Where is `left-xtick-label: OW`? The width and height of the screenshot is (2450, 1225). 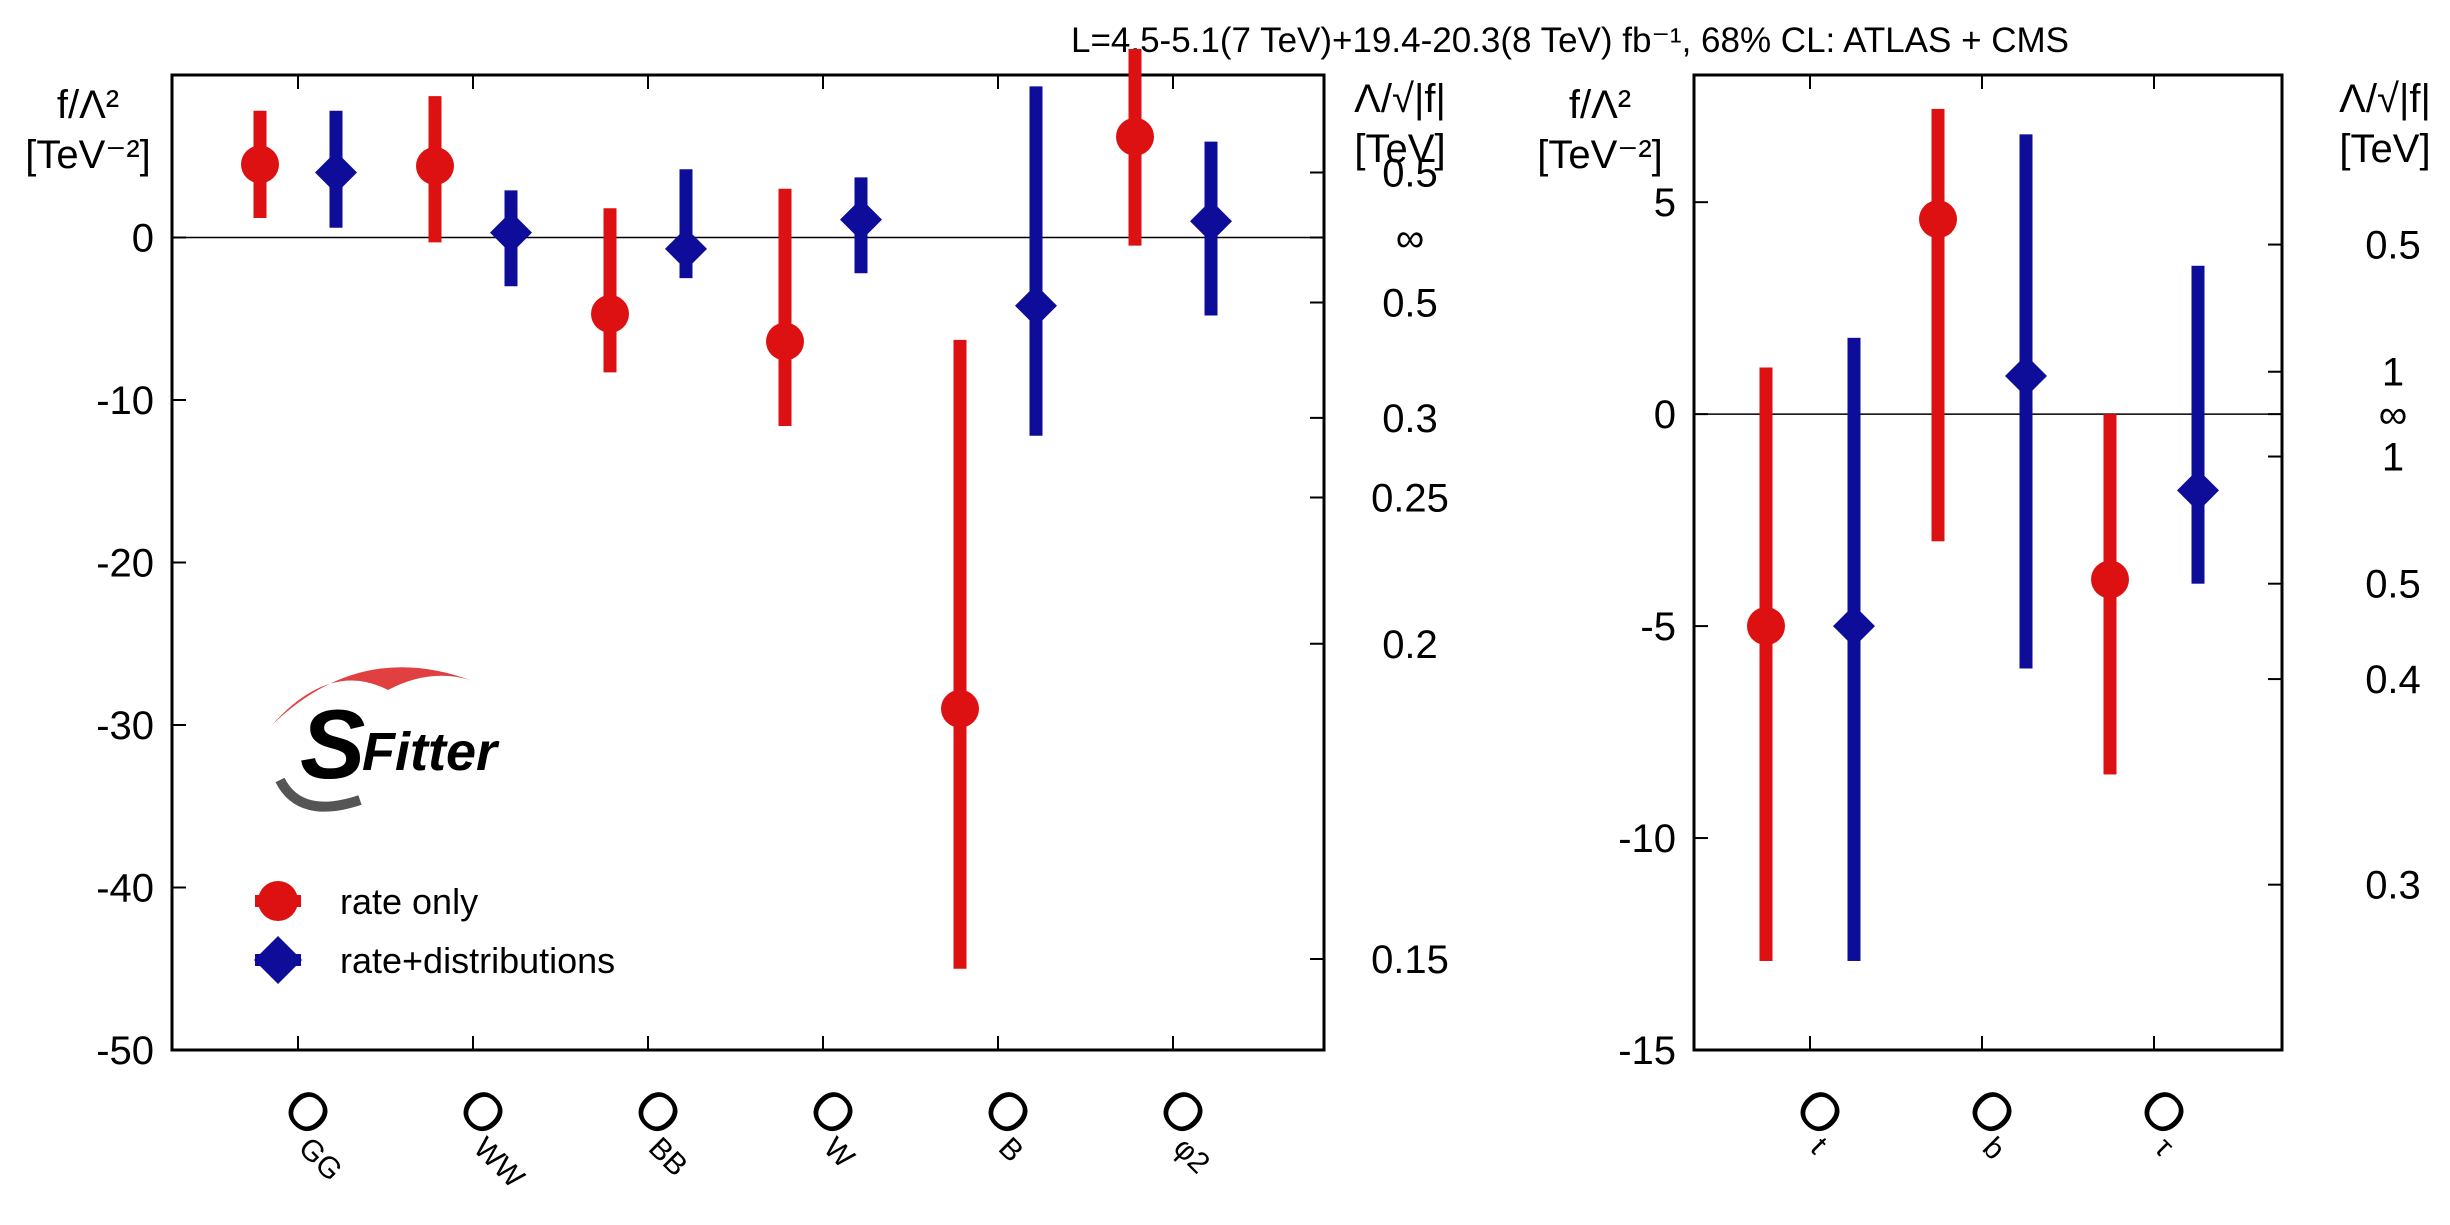
left-xtick-label: OW is located at coordinates (833, 1125).